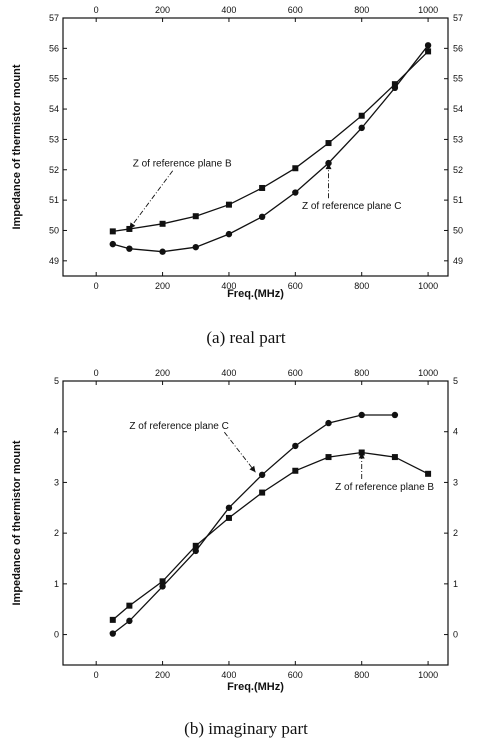 The width and height of the screenshot is (481, 749). I want to click on y-tick-label-left: 2, so click(56, 533).